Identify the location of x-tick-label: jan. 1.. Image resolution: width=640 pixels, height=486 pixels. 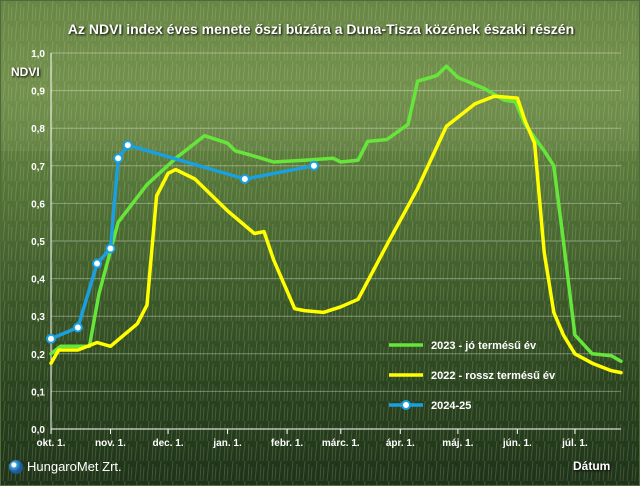
(227, 443).